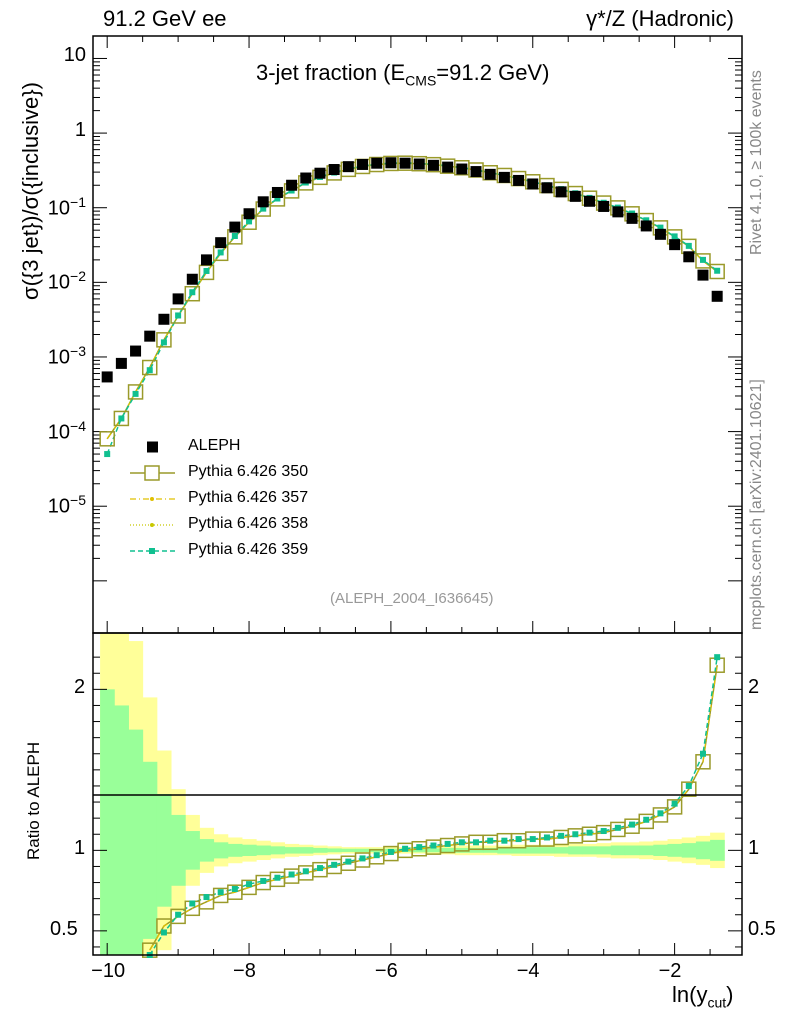 The image size is (786, 1024). Describe the element at coordinates (152, 447) in the screenshot. I see `legend-marker-aleph` at that location.